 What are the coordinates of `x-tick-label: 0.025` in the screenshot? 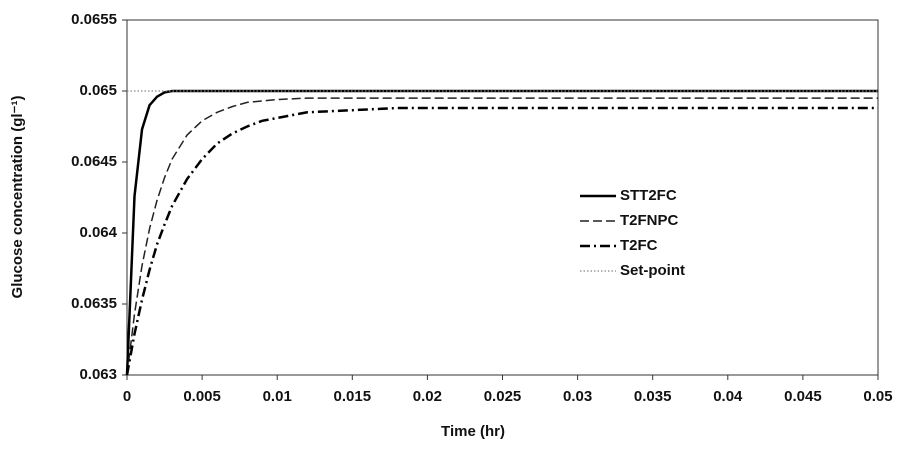 It's located at (503, 396).